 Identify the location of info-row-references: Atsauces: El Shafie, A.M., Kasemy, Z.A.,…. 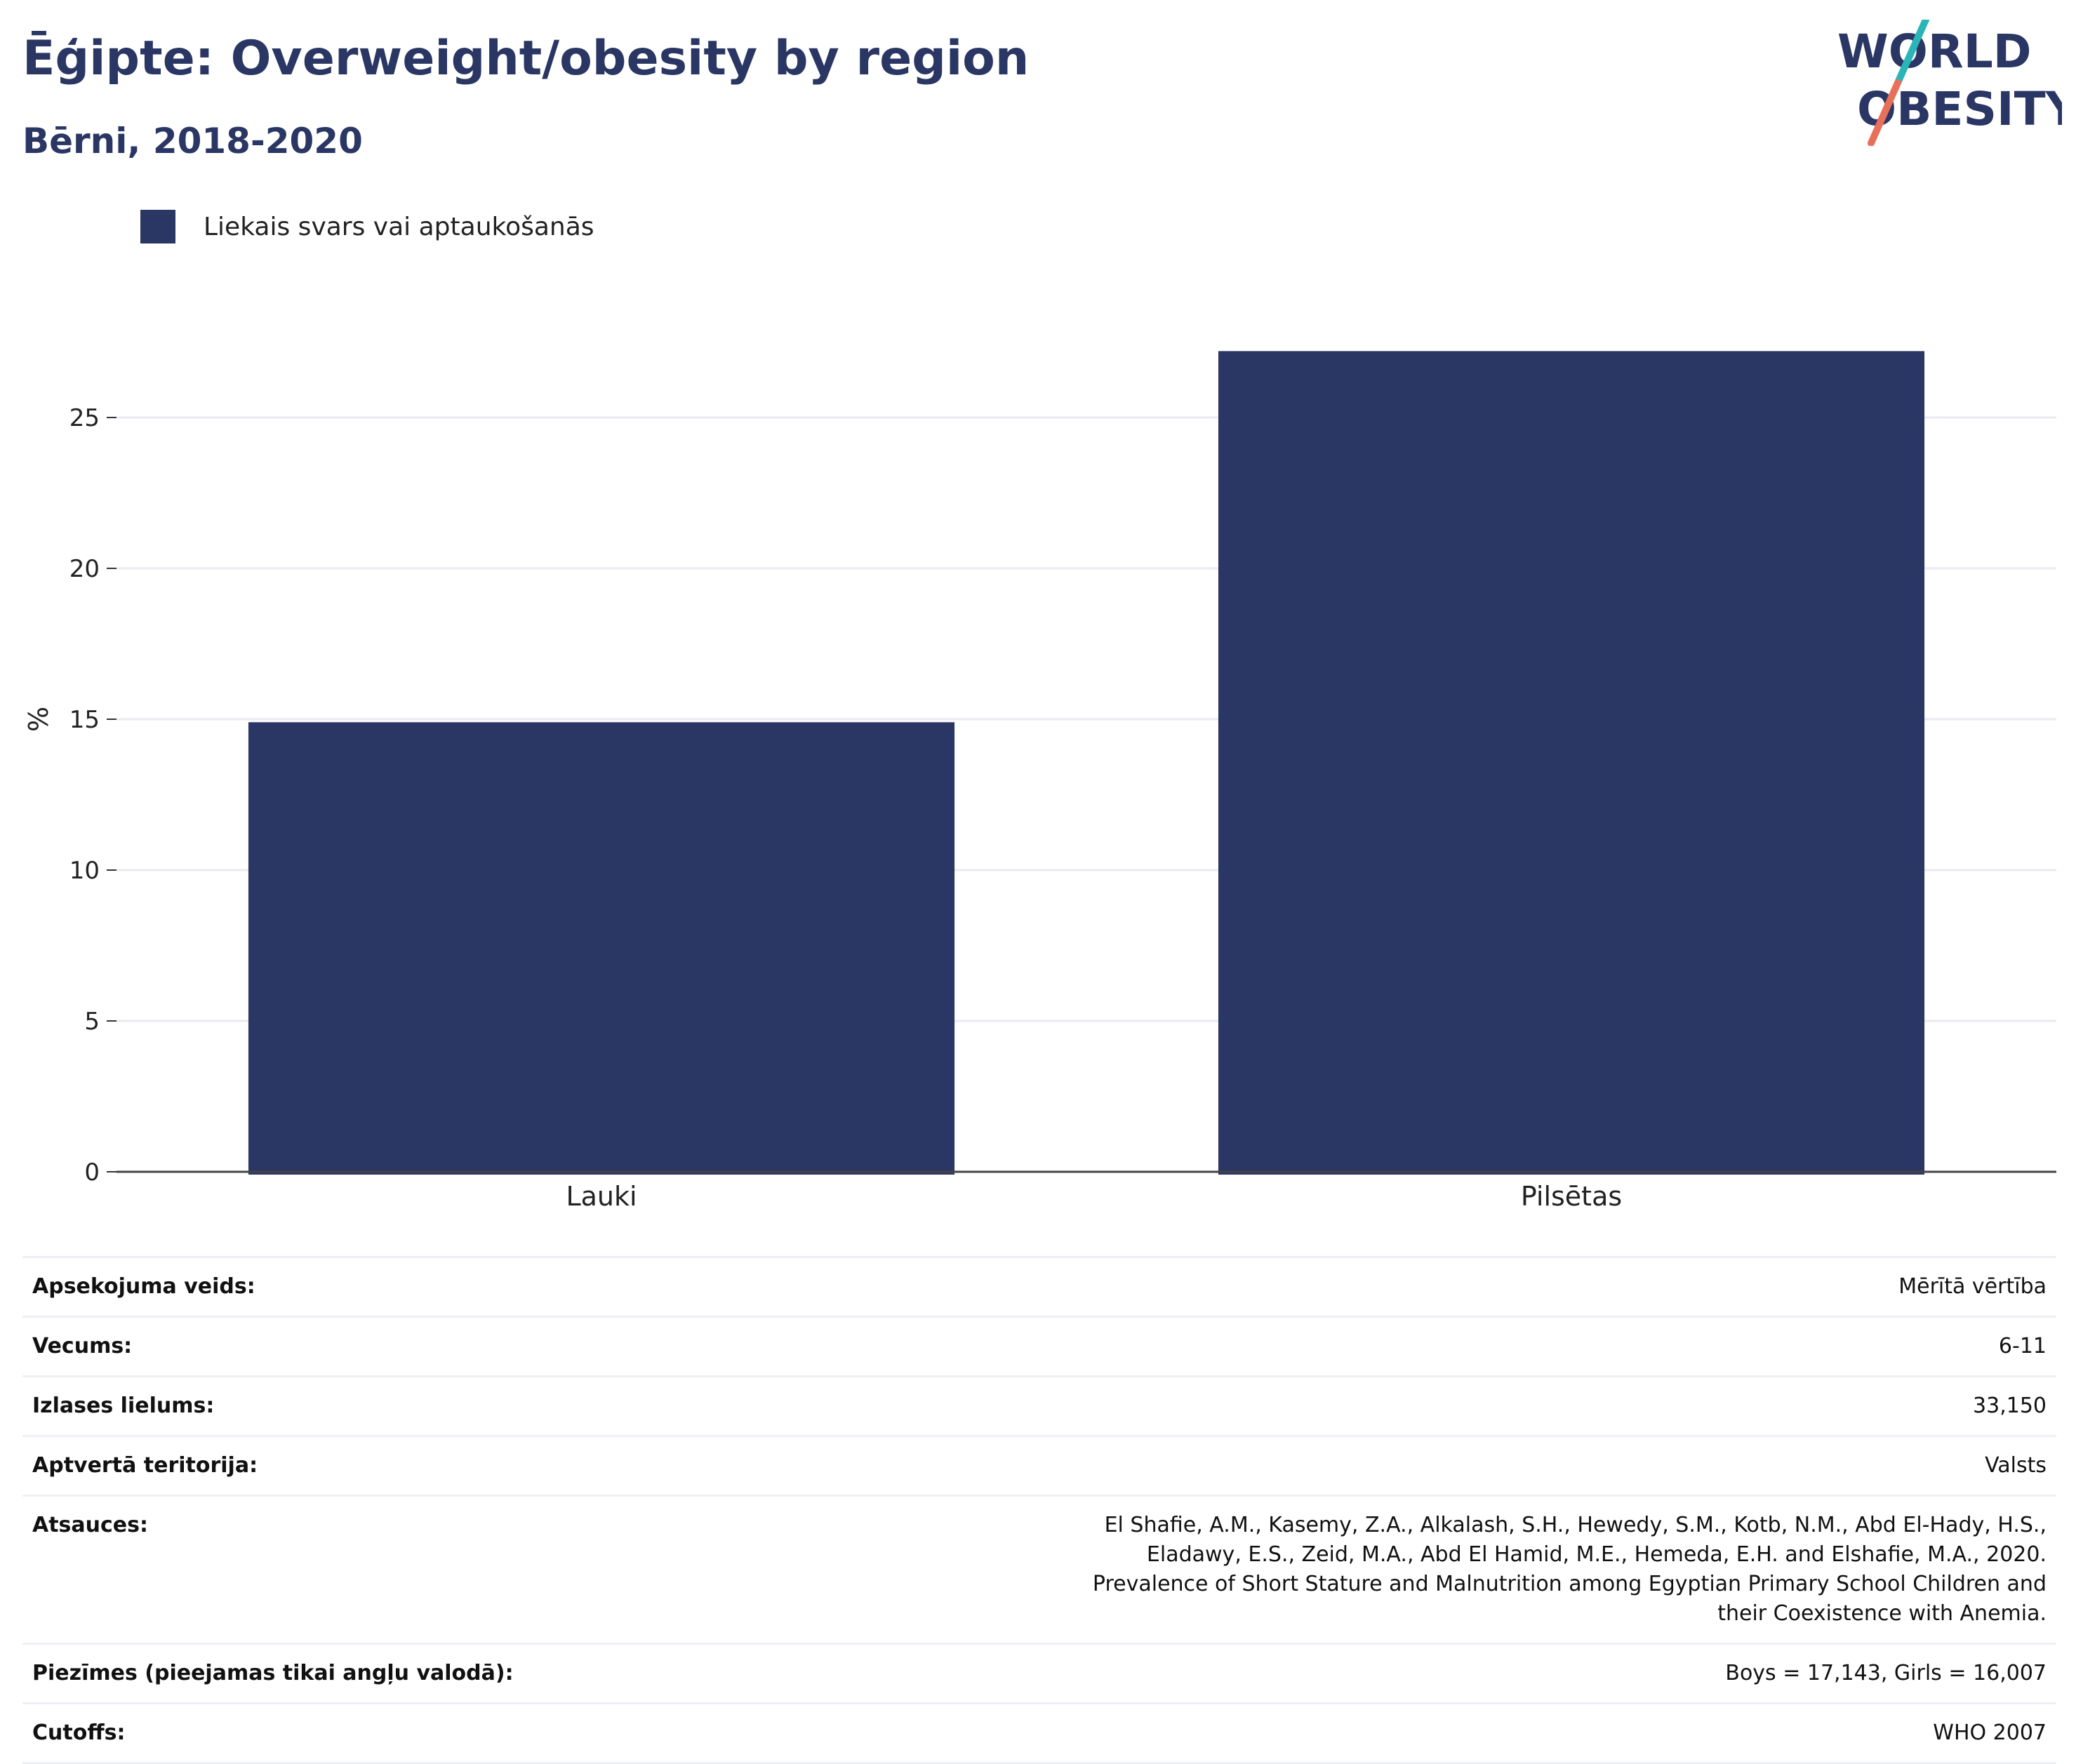
(1039, 1569).